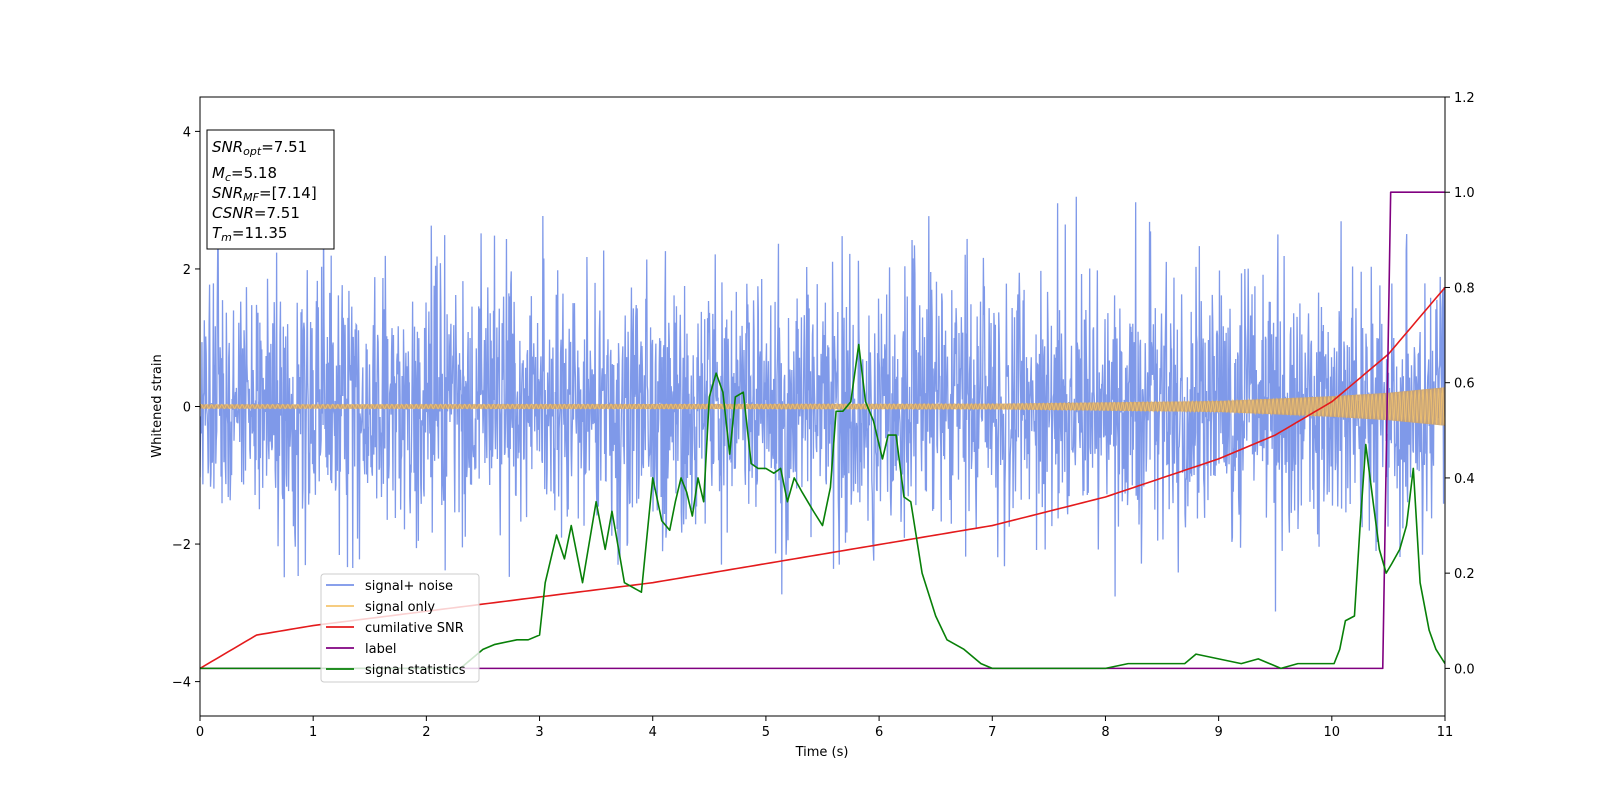  I want to click on x-tick-label: 6, so click(879, 732).